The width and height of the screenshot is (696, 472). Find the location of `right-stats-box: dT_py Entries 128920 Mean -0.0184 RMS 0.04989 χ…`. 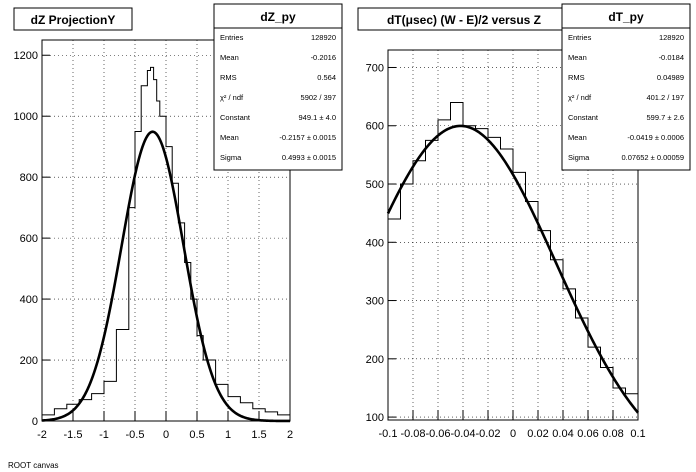

right-stats-box: dT_py Entries 128920 Mean -0.0184 RMS 0.04989 χ… is located at coordinates (626, 87).